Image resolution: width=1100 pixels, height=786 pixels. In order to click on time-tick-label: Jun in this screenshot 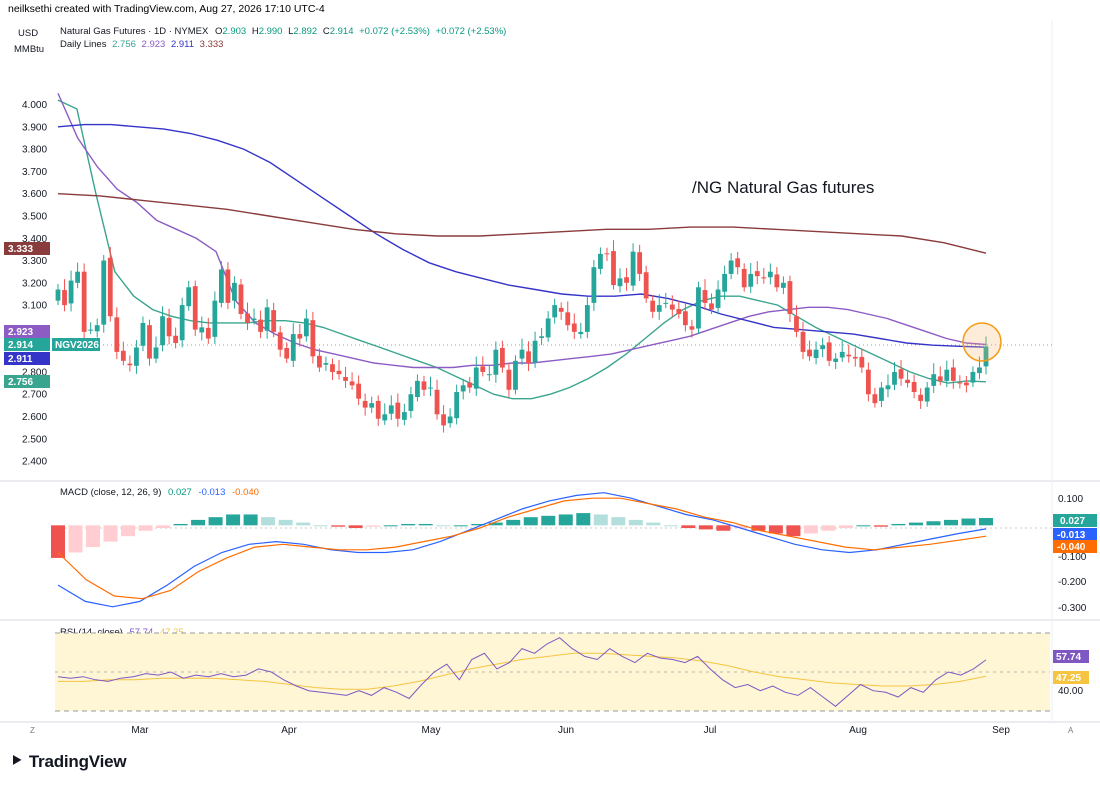, I will do `click(566, 730)`.